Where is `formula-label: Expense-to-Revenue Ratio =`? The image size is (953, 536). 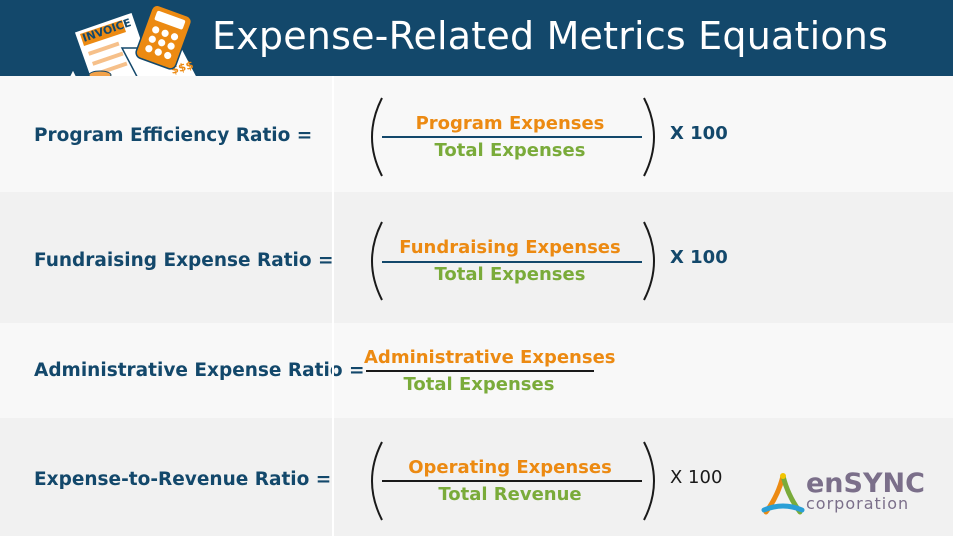 formula-label: Expense-to-Revenue Ratio = is located at coordinates (183, 479).